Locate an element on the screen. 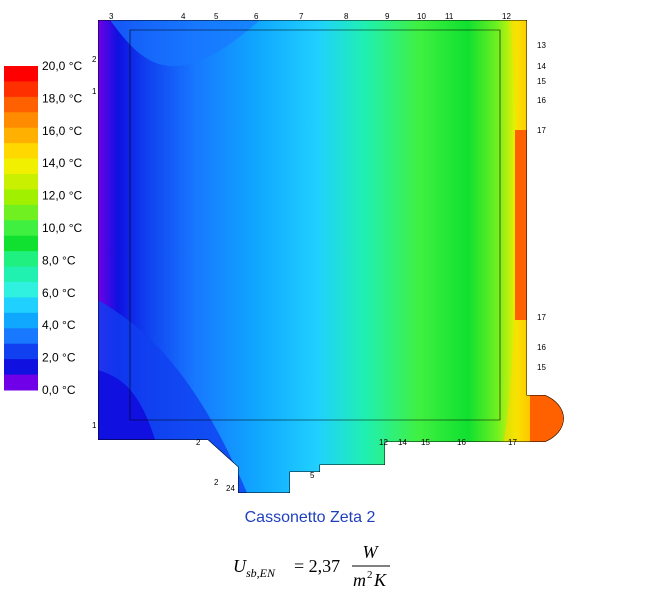 Image resolution: width=649 pixels, height=600 pixels. legend-label: 2,0 °C is located at coordinates (59, 358).